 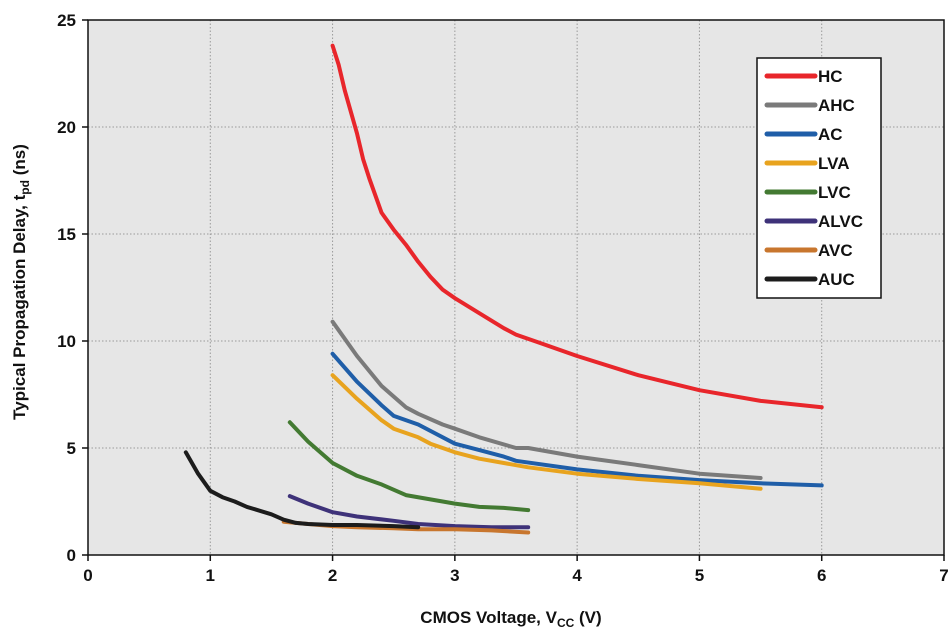 I want to click on x-tick-label: 7, so click(x=943, y=575).